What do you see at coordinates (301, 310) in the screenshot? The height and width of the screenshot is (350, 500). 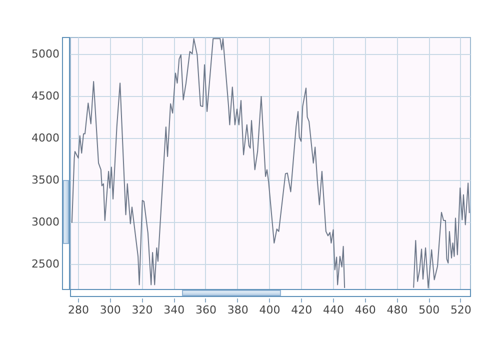 I see `x-tick-label: 420` at bounding box center [301, 310].